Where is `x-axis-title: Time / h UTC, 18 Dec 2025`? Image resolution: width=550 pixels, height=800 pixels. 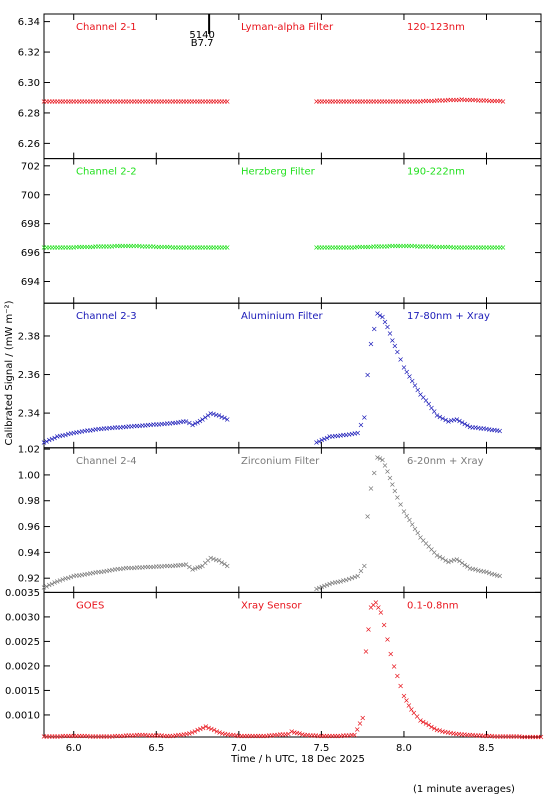 x-axis-title: Time / h UTC, 18 Dec 2025 is located at coordinates (297, 759).